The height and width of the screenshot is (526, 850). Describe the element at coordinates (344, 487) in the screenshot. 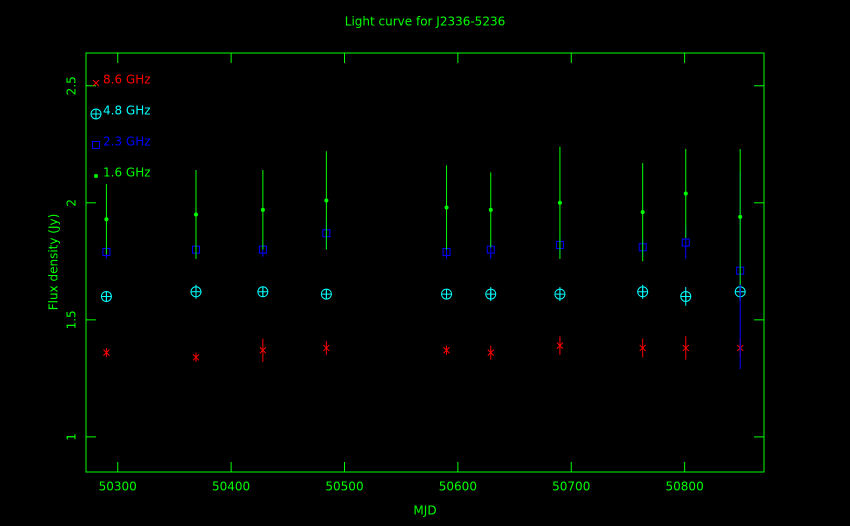

I see `x-tick-label: 50500` at that location.